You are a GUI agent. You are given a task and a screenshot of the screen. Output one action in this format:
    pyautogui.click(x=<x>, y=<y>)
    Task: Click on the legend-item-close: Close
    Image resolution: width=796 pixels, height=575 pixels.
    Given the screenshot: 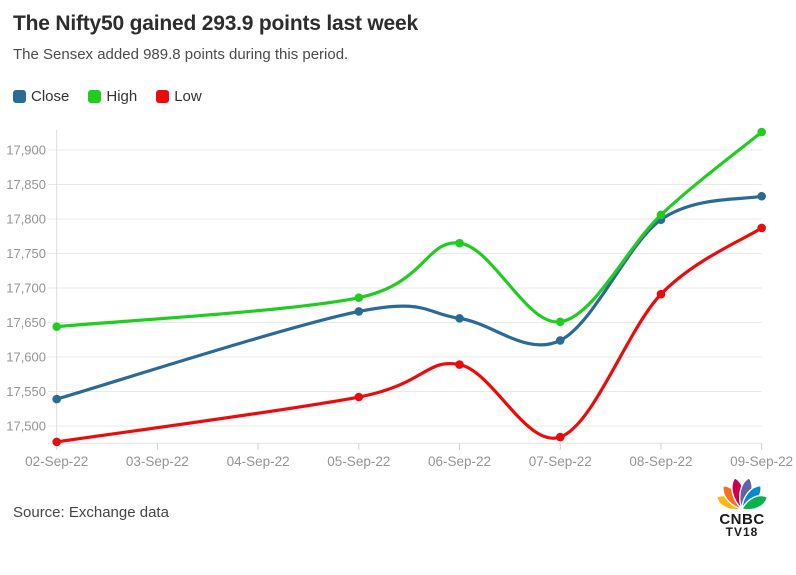 What is the action you would take?
    pyautogui.click(x=41, y=96)
    